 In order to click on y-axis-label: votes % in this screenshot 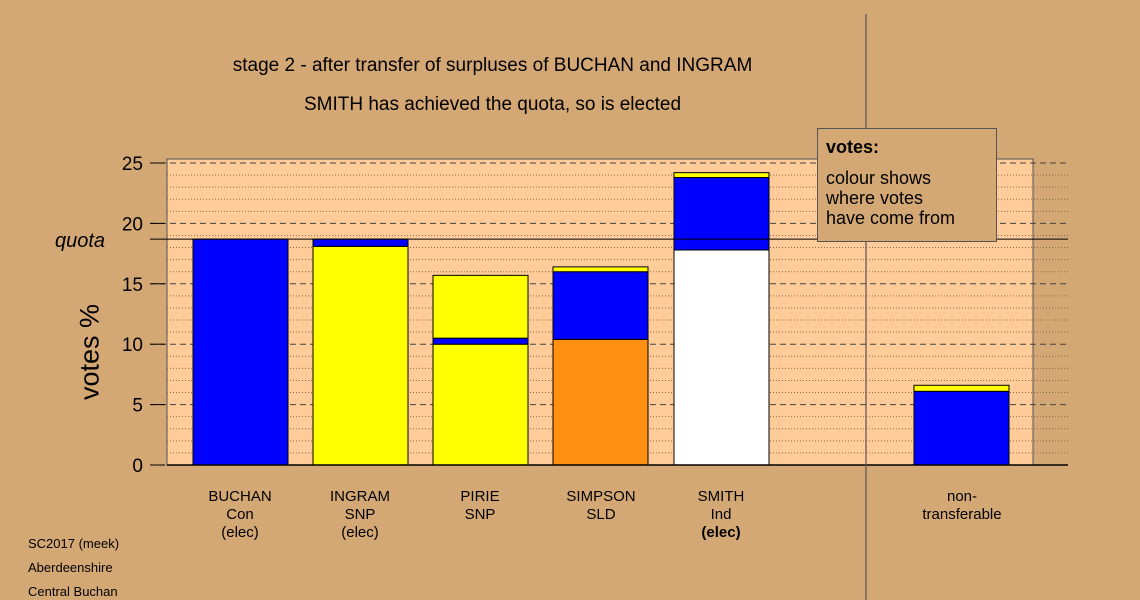, I will do `click(89, 352)`.